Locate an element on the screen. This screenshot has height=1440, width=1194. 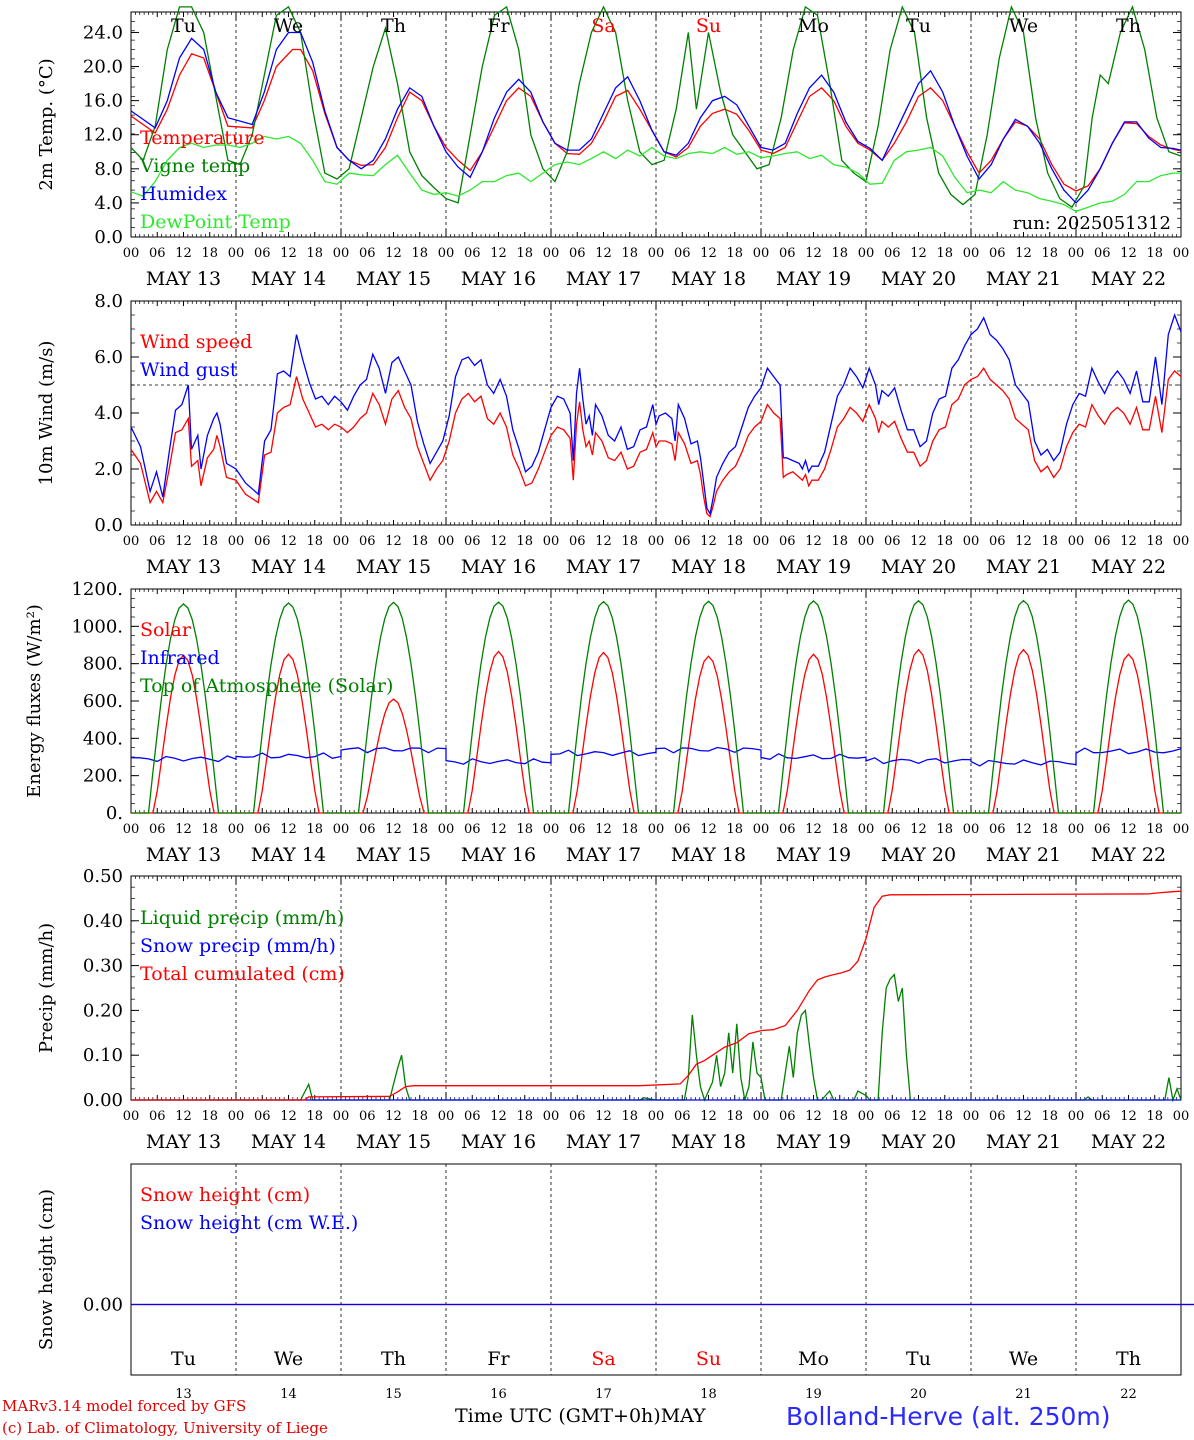
legend-entry: Solar is located at coordinates (166, 630).